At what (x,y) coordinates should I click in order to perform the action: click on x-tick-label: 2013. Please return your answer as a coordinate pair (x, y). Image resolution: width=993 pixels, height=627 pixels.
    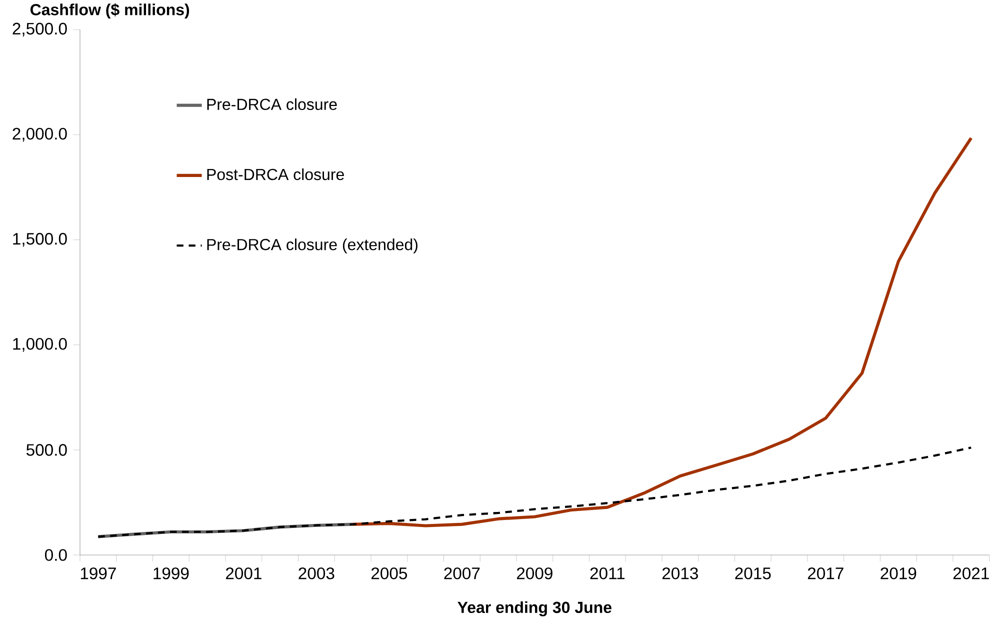
    Looking at the image, I should click on (680, 573).